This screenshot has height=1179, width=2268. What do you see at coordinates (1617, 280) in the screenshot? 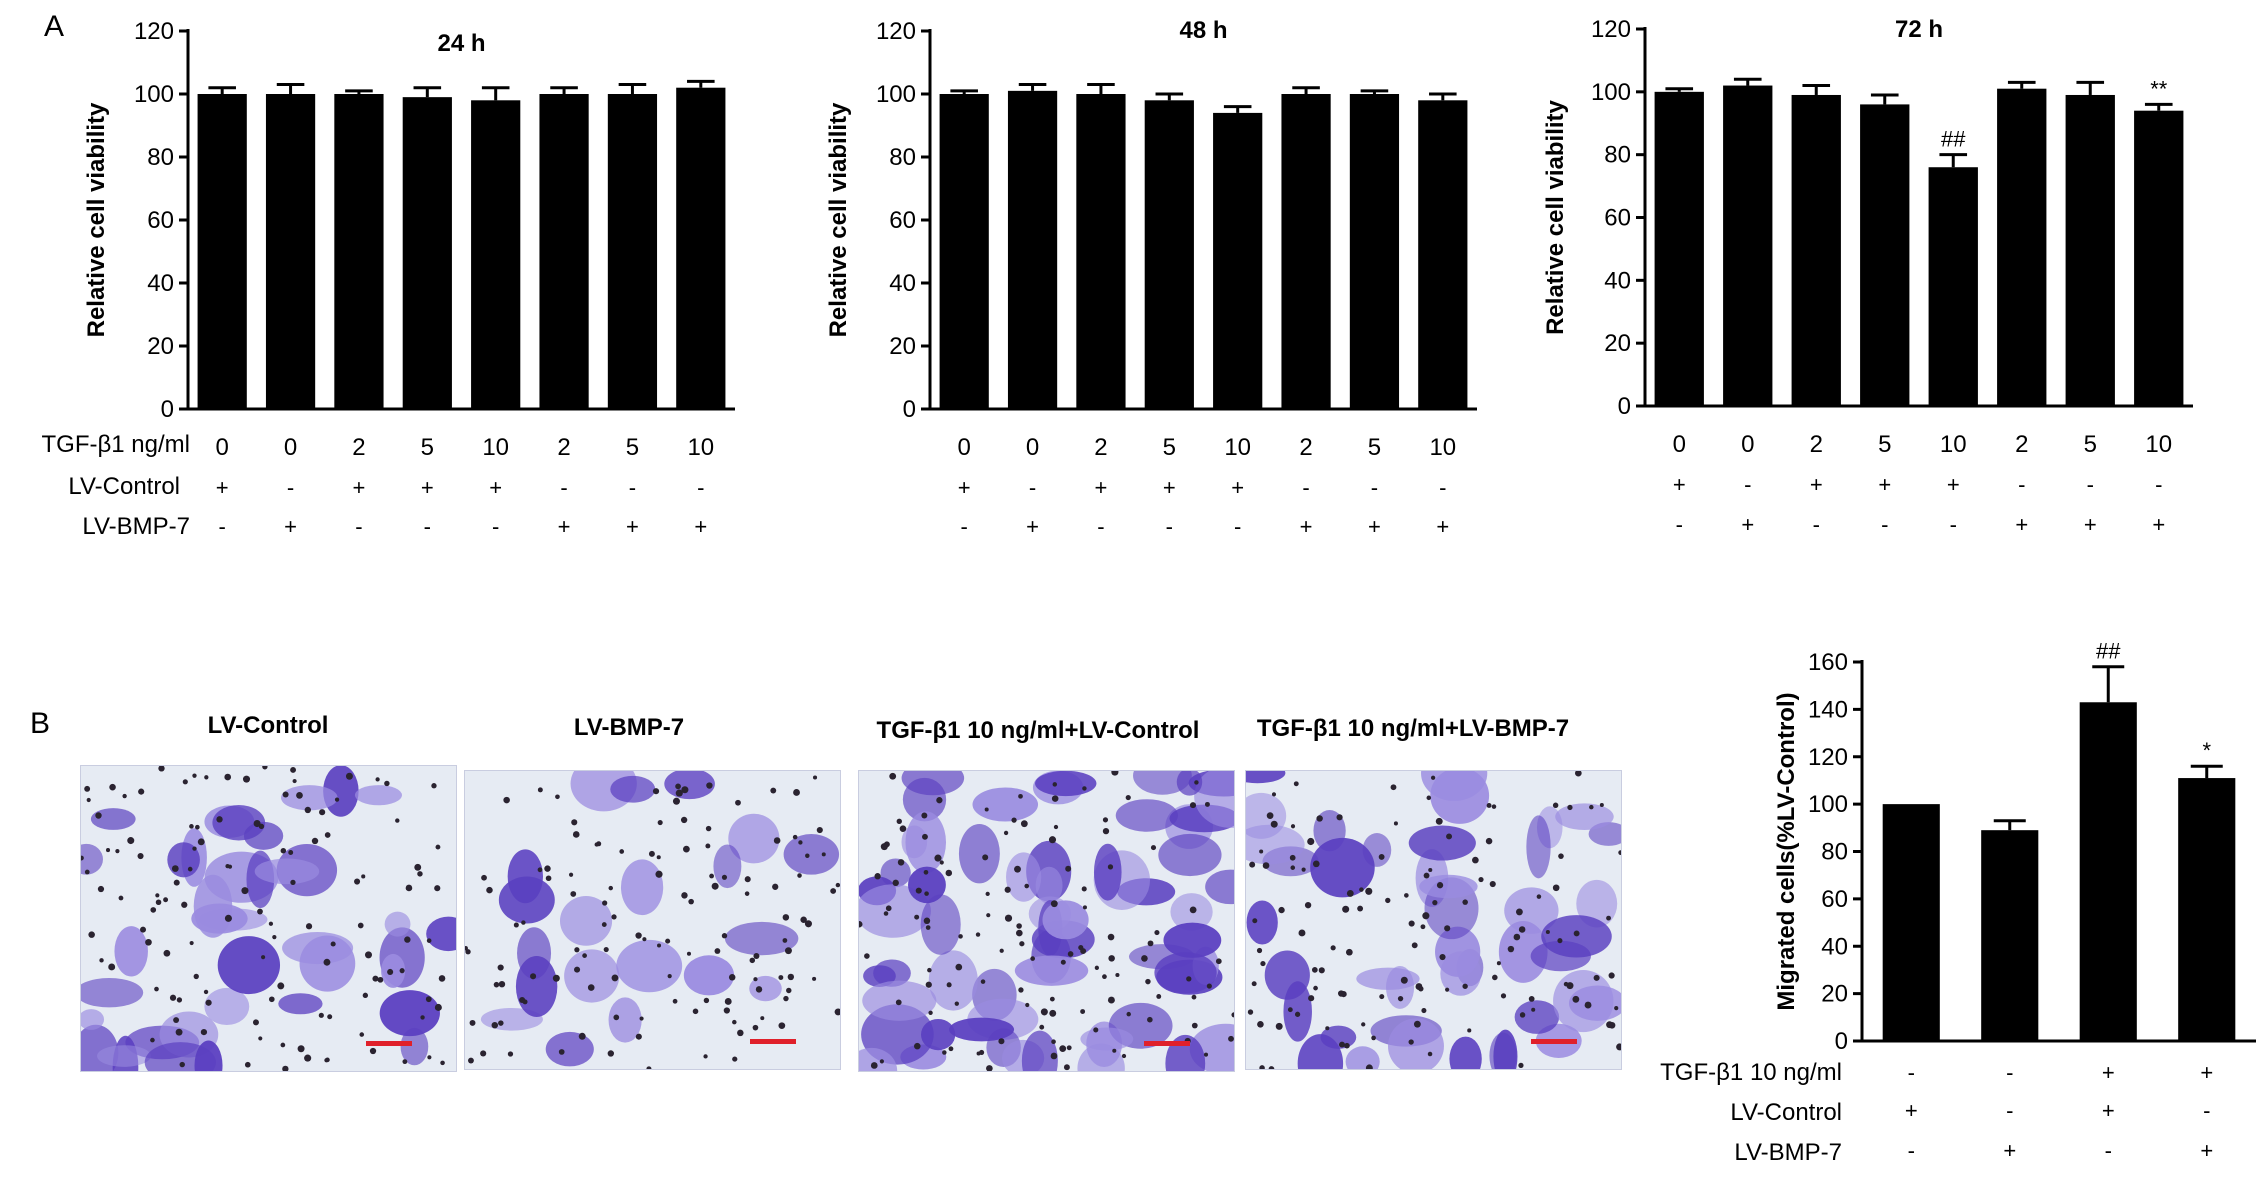
I see `chart-a3-ytick-label-40: 40` at bounding box center [1617, 280].